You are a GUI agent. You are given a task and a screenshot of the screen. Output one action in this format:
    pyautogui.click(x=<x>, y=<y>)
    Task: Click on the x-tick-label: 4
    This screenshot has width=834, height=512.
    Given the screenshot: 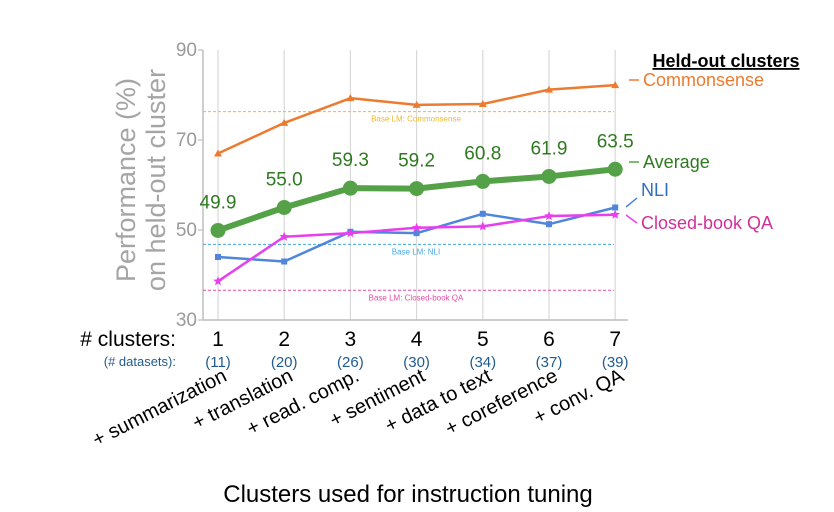 What is the action you would take?
    pyautogui.click(x=417, y=339)
    